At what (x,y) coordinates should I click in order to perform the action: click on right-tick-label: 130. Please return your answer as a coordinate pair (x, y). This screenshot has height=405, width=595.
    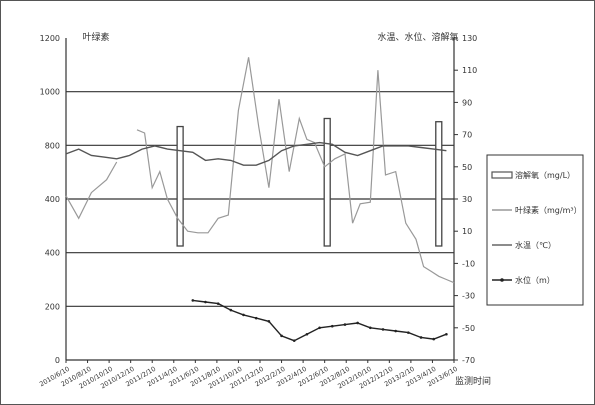
    Looking at the image, I should click on (469, 38).